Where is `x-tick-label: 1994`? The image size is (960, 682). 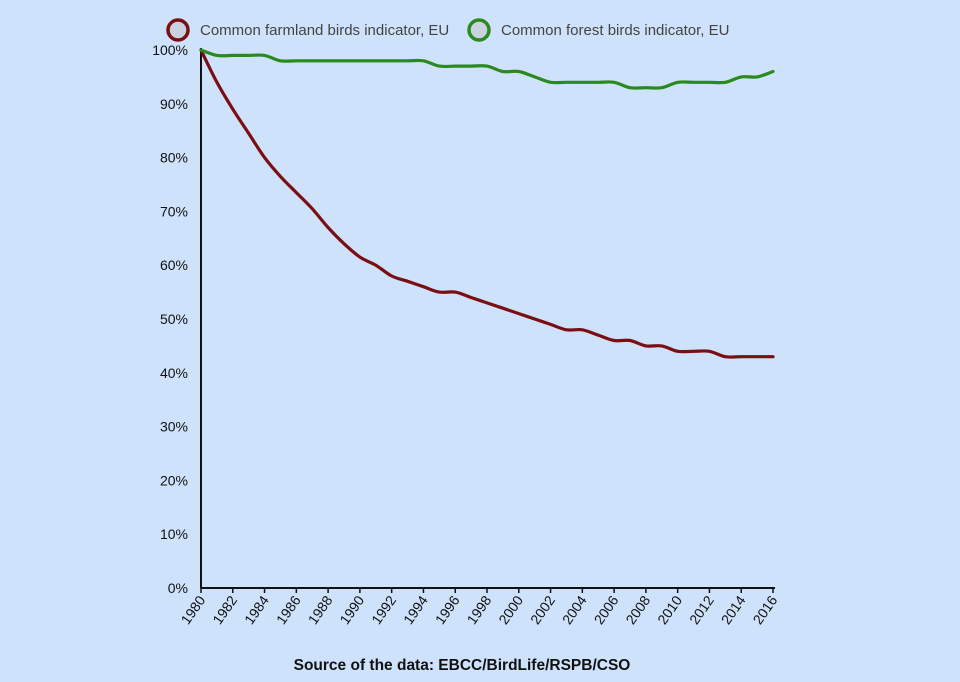 x-tick-label: 1994 is located at coordinates (415, 609).